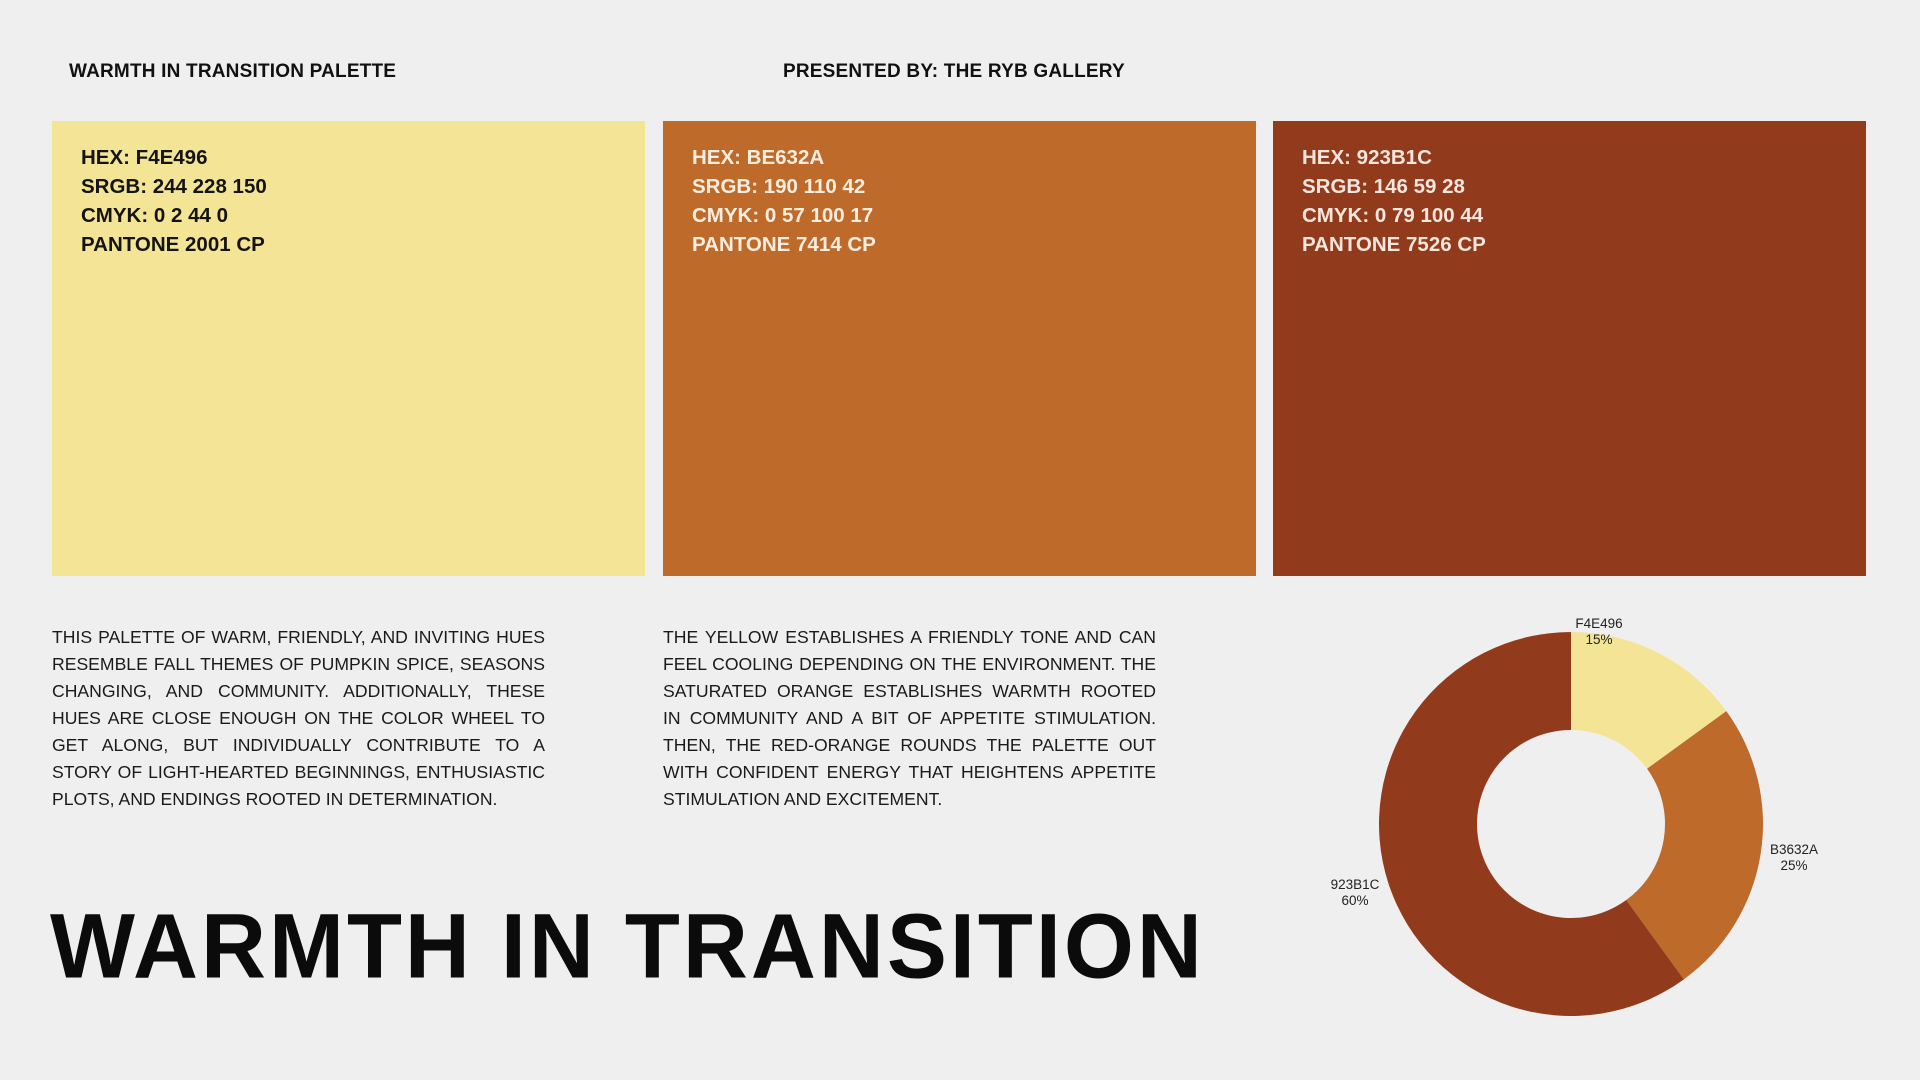 The image size is (1920, 1080). I want to click on swatch-cmyk: CMYK: 0 57 100 17, so click(783, 215).